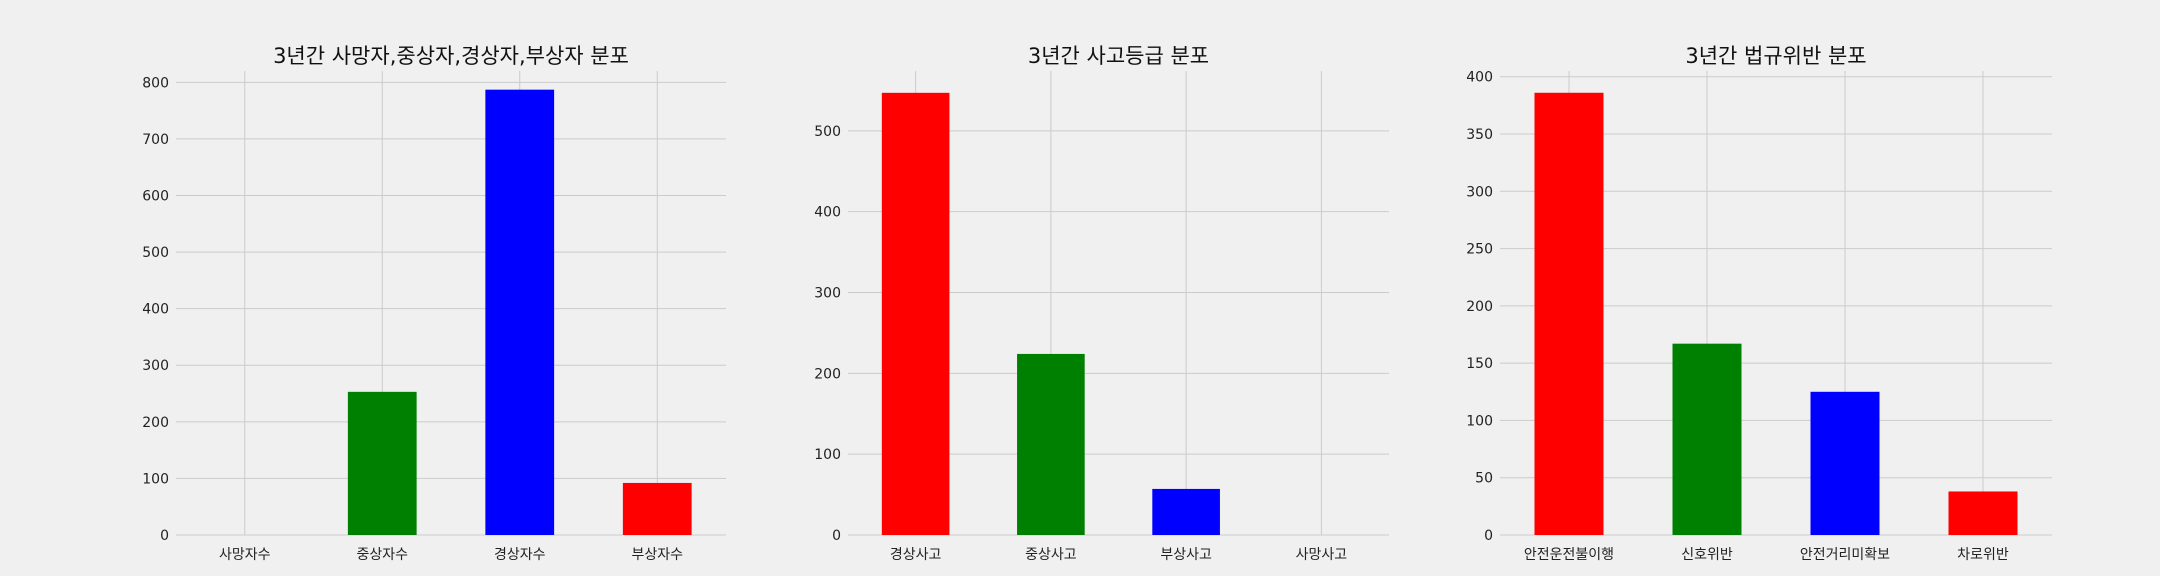 This screenshot has width=2160, height=576. What do you see at coordinates (1479, 135) in the screenshot?
I see `y-tick-label: 350` at bounding box center [1479, 135].